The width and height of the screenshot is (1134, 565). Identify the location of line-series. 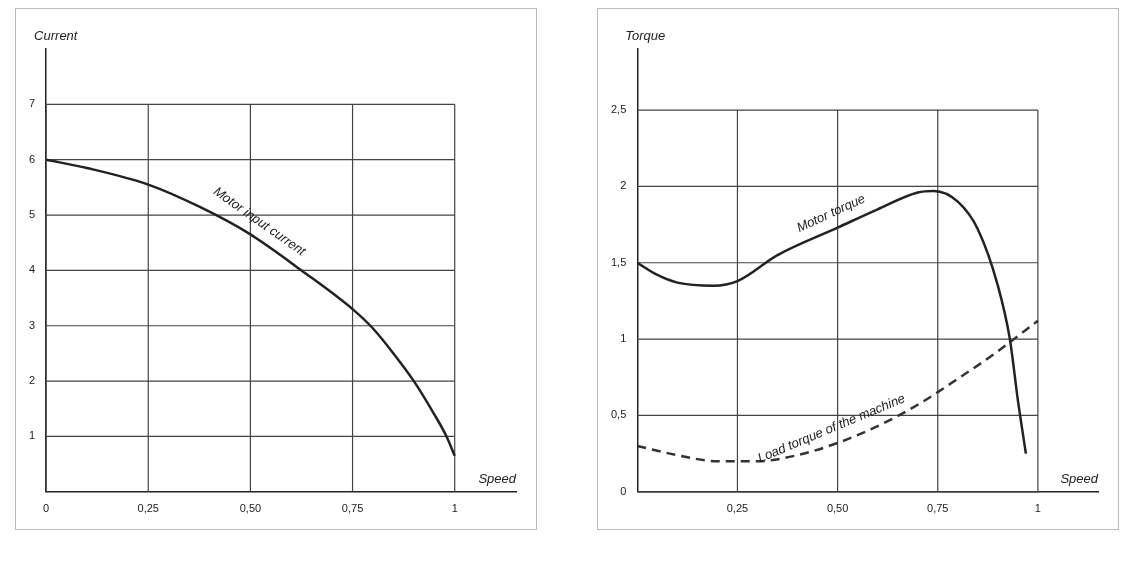
(838, 391).